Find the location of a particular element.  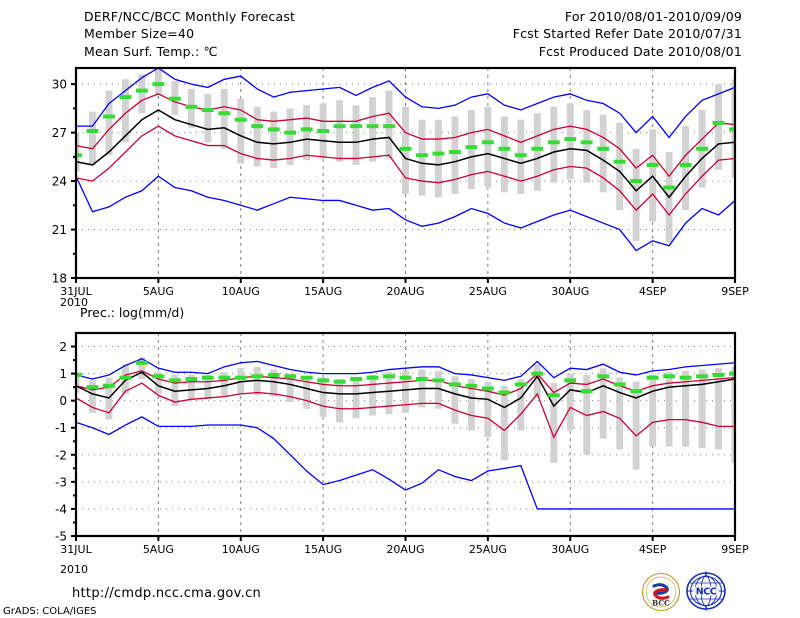

member-size-label: Member Size=40 is located at coordinates (139, 33).